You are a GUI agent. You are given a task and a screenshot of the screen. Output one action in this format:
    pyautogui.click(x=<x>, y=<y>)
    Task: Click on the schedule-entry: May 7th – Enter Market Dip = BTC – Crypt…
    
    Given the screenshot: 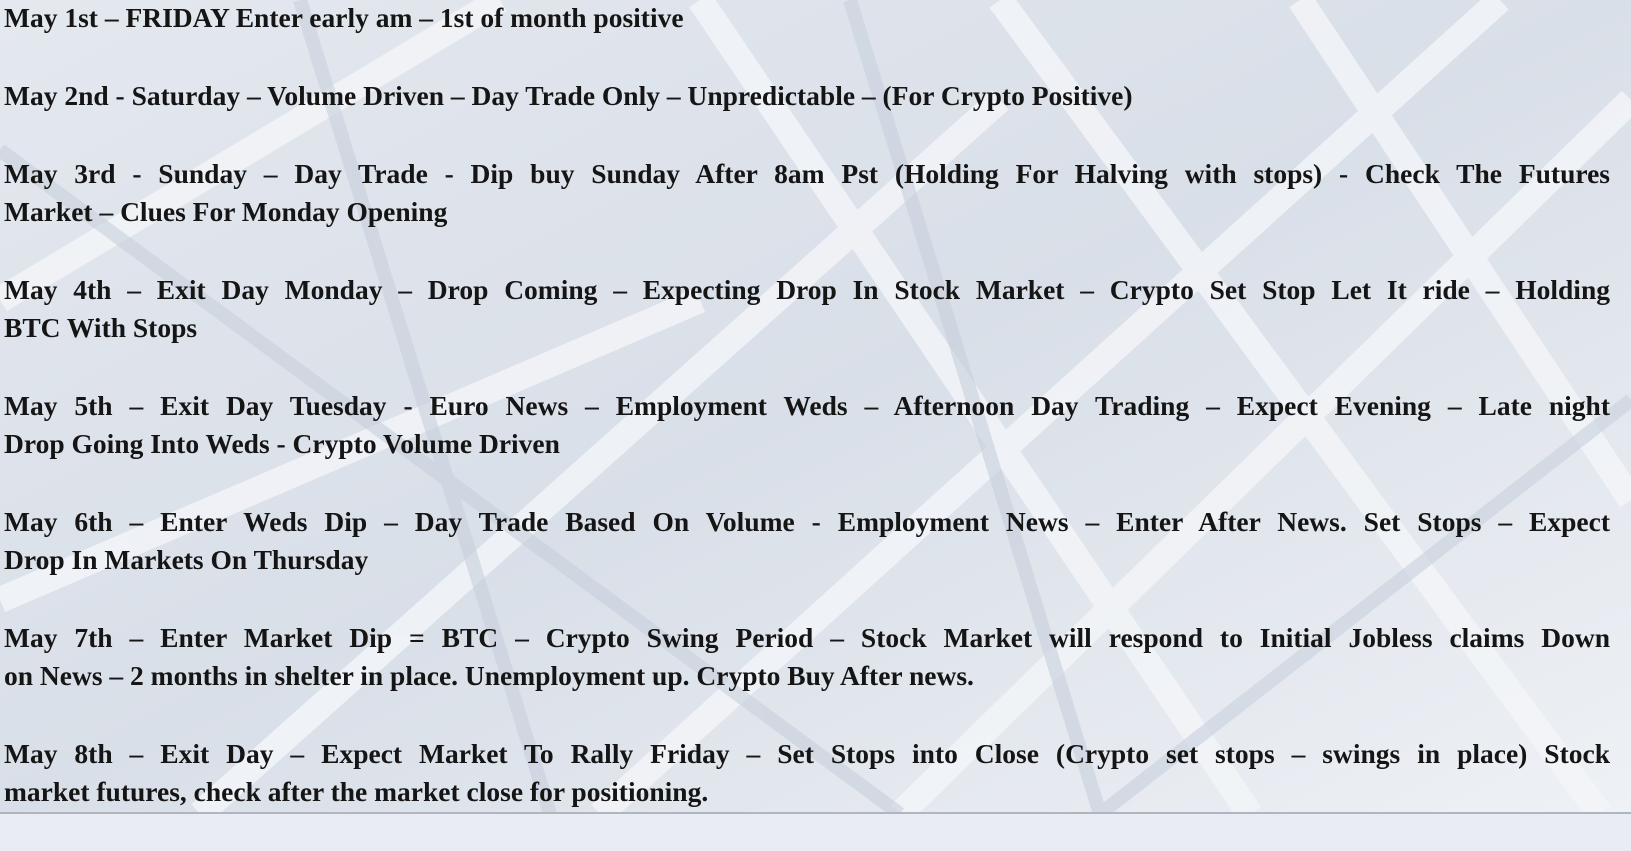 What is the action you would take?
    pyautogui.click(x=807, y=657)
    